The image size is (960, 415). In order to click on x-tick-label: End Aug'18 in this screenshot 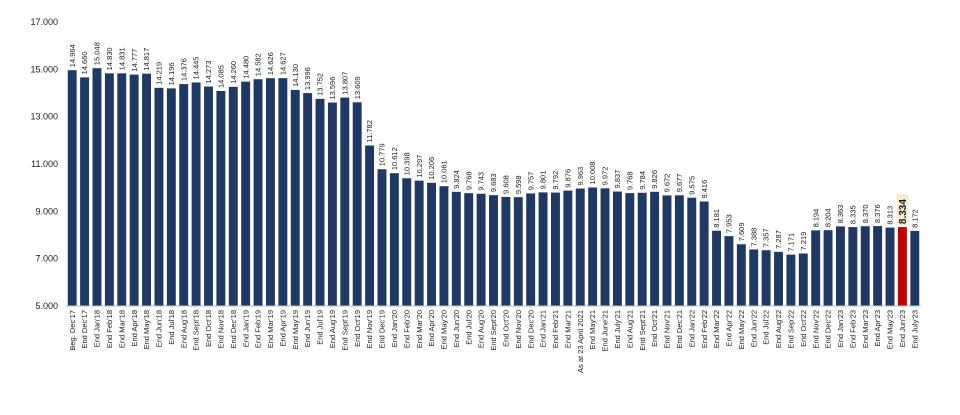, I will do `click(183, 329)`.